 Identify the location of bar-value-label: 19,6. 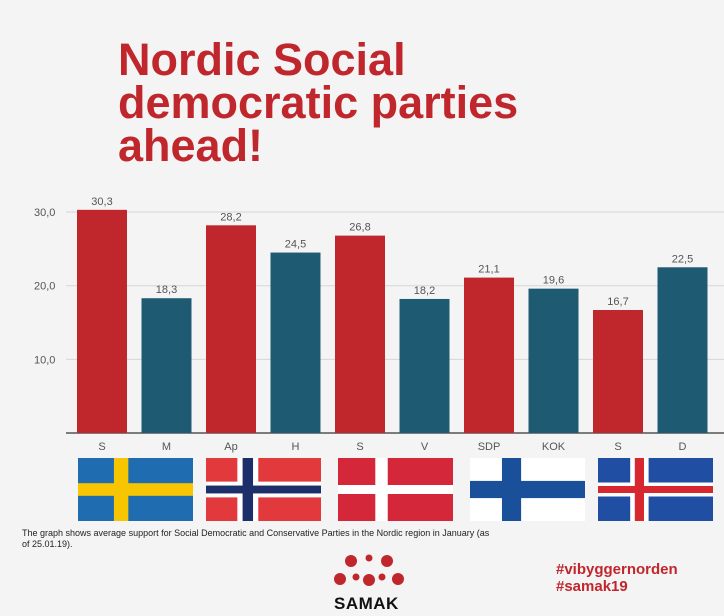
(553, 281).